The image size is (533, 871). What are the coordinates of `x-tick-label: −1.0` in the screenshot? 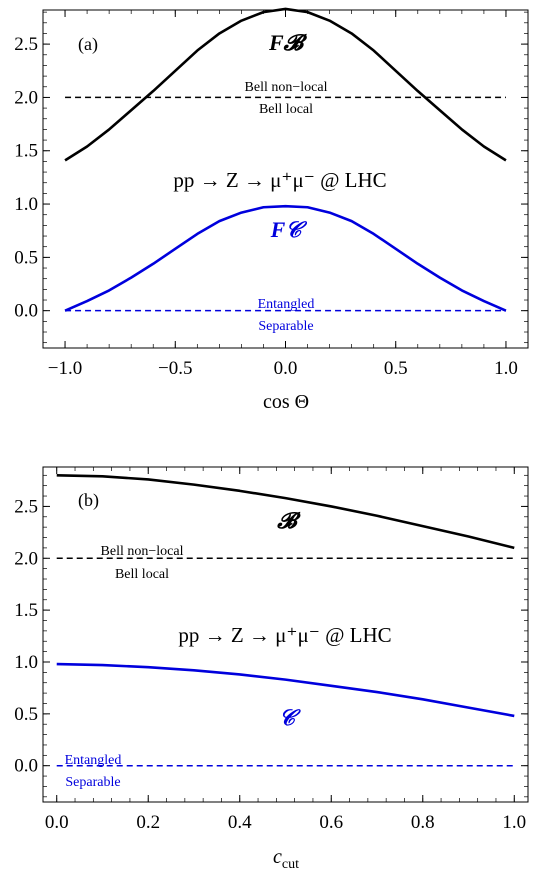 It's located at (65, 368).